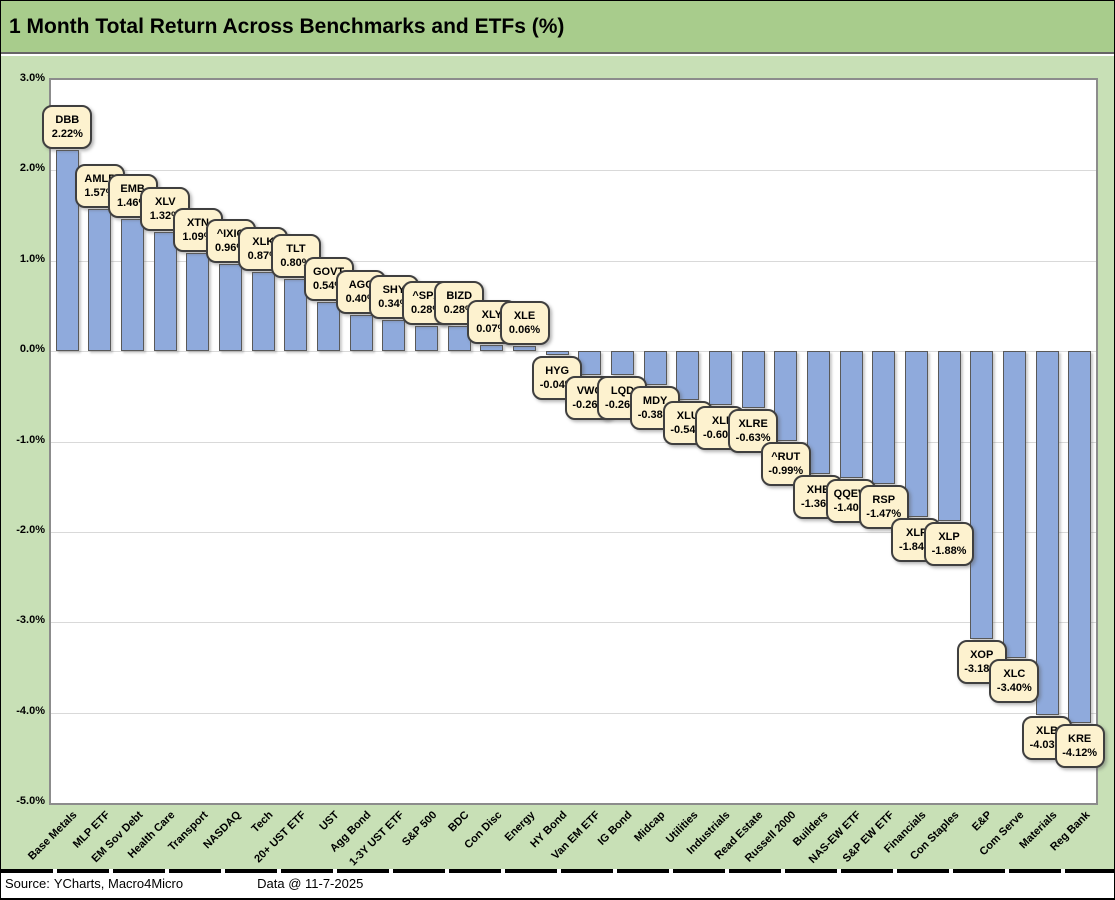 This screenshot has height=900, width=1115. What do you see at coordinates (492, 314) in the screenshot?
I see `callout-ticker: XLY` at bounding box center [492, 314].